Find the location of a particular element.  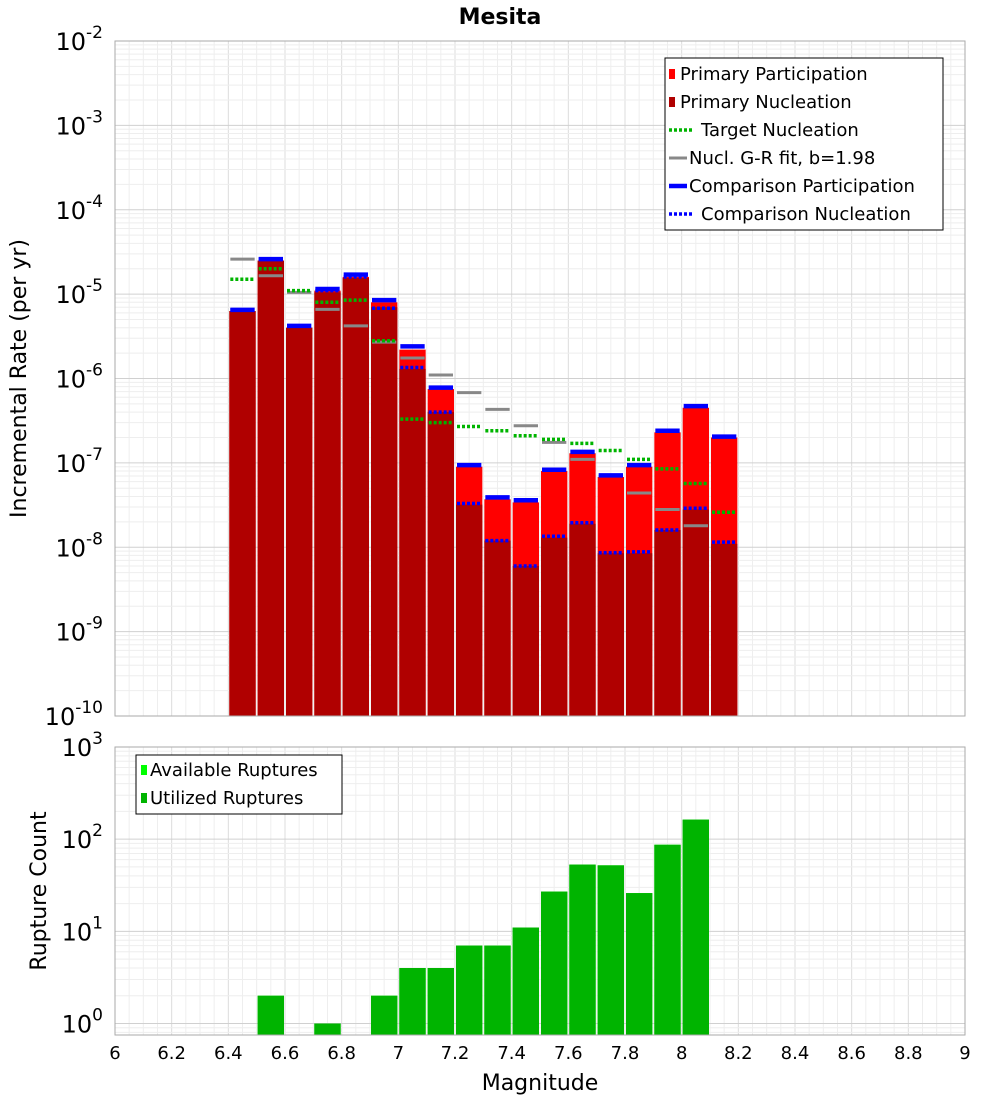

bottom-panel-y-tick-label: 10⁰ is located at coordinates (82, 1021).